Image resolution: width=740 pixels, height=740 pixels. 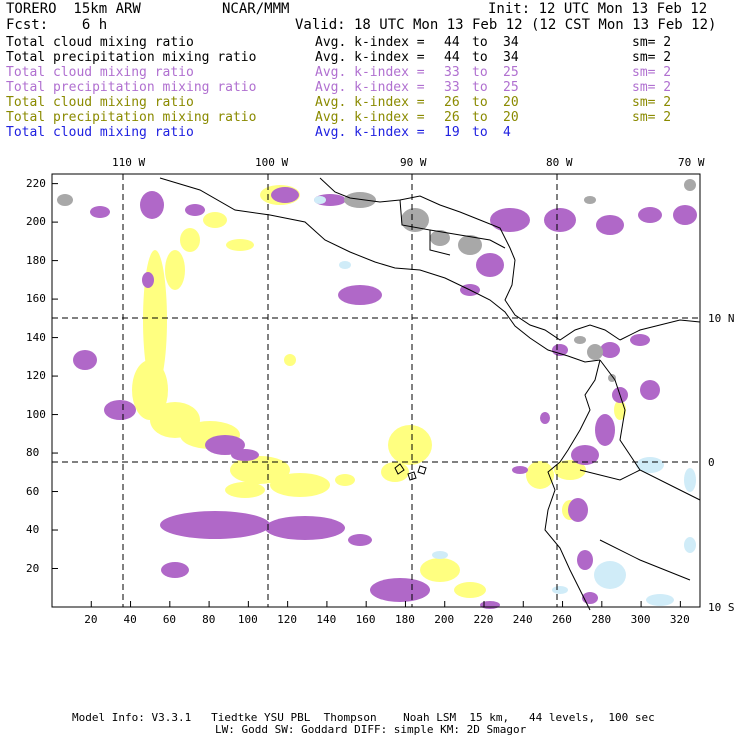 I want to click on y-tick-label: 200, so click(x=36, y=222).